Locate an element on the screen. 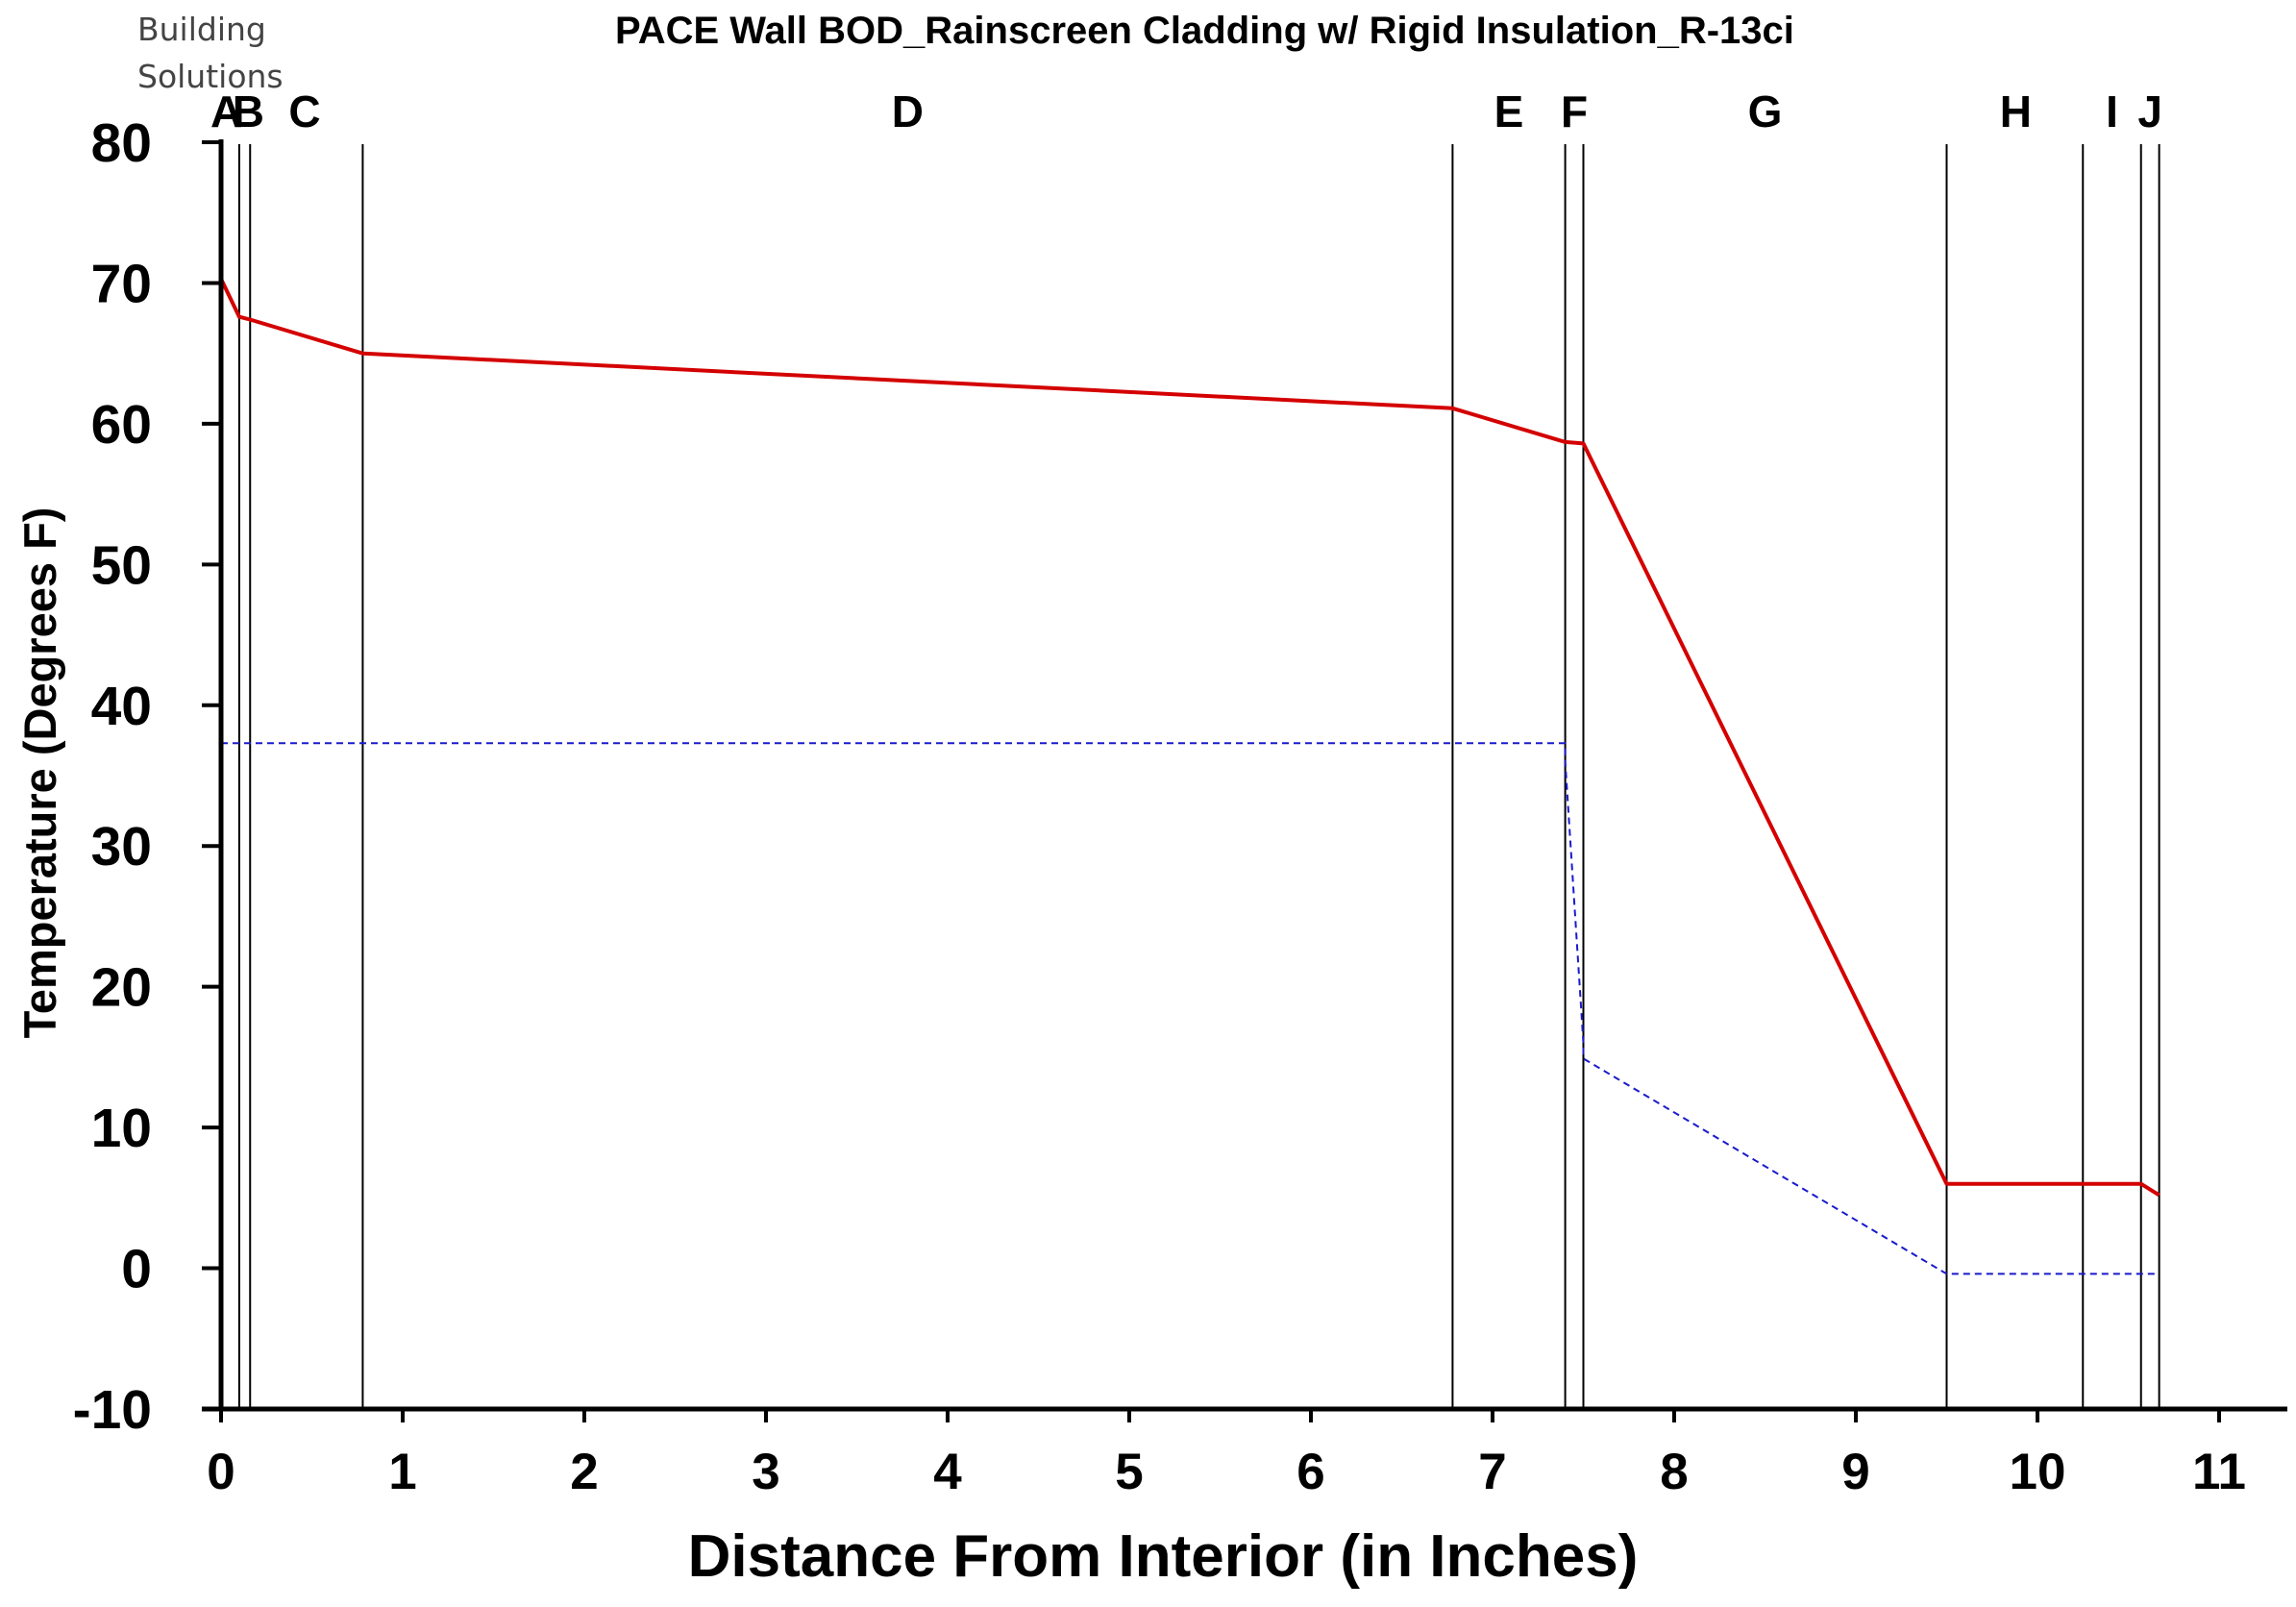 The width and height of the screenshot is (2296, 1607). layer-label: F is located at coordinates (1575, 111).